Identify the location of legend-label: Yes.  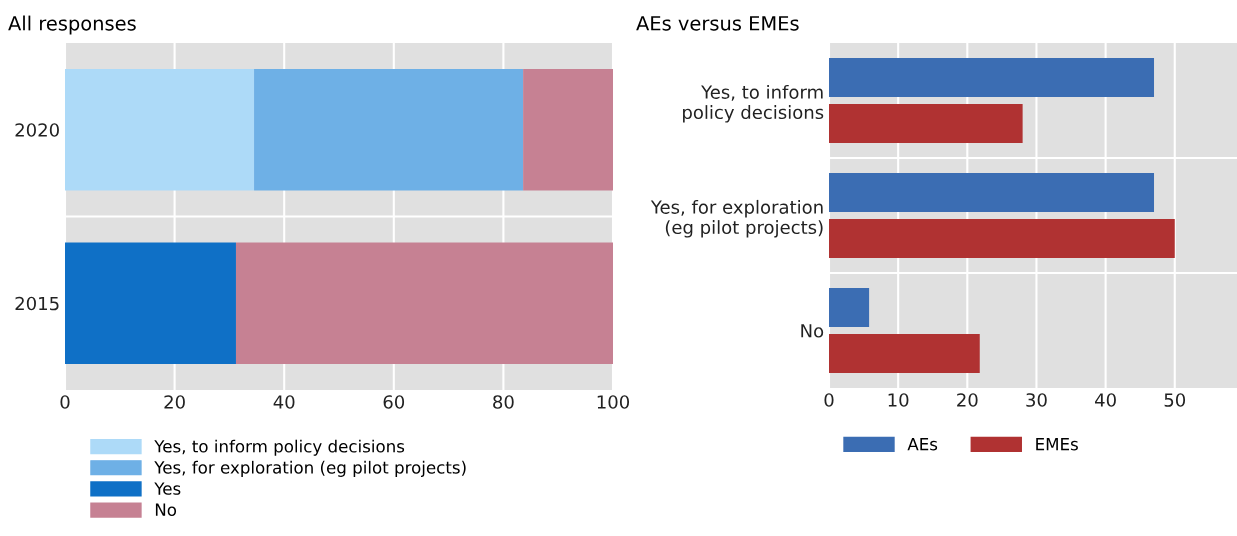
(167, 488).